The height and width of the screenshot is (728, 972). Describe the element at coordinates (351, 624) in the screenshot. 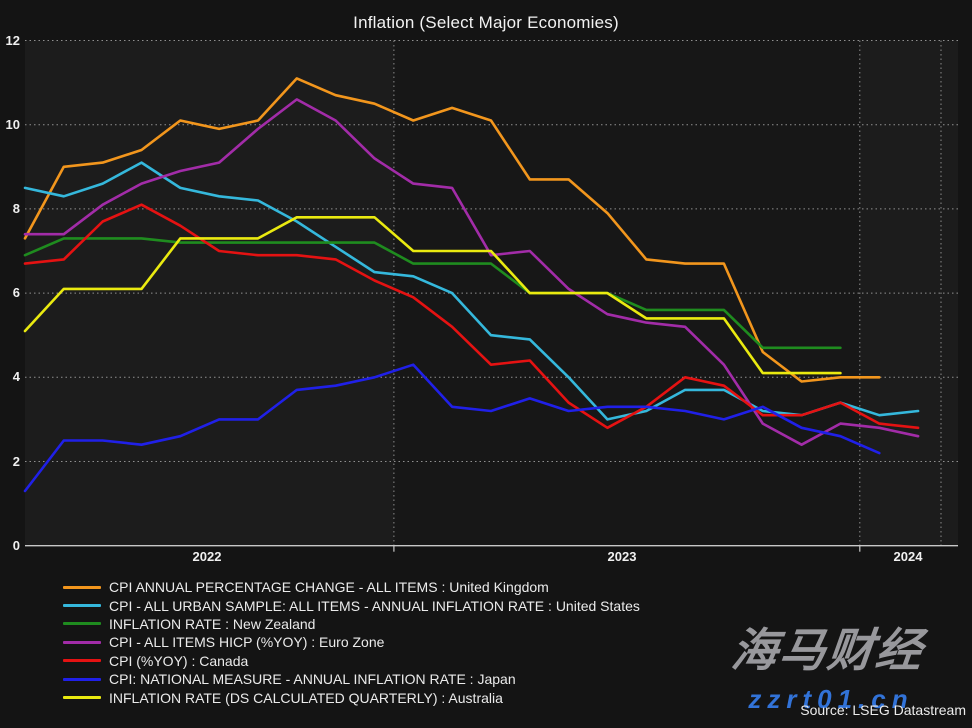

I see `legend-item-new-zealand: INFLATION RATE : New Zealand` at that location.